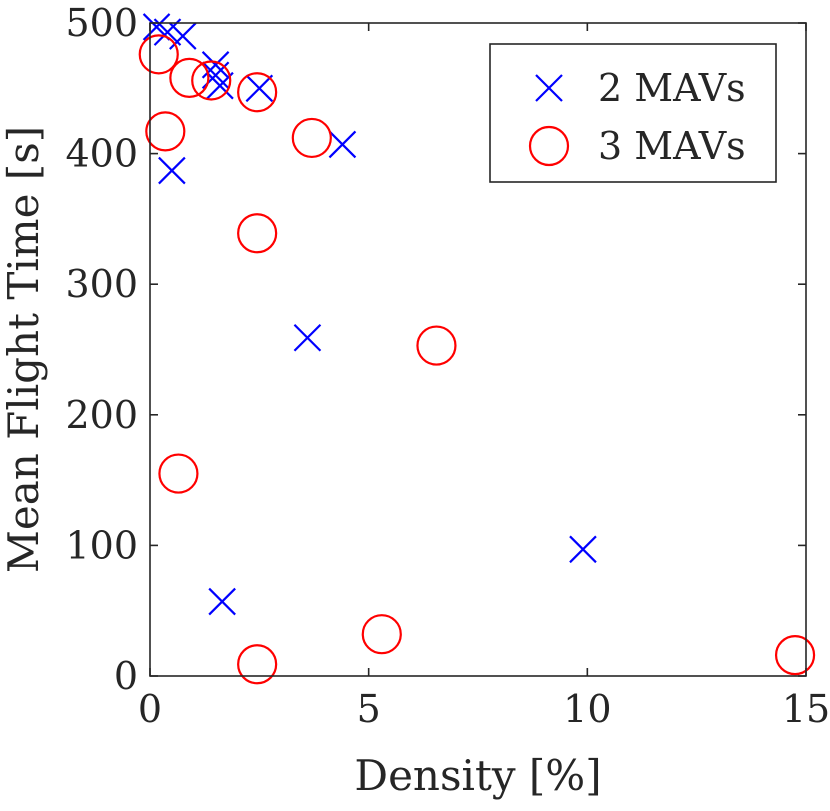 The image size is (830, 811). I want to click on y-tick-label: 100, so click(101, 545).